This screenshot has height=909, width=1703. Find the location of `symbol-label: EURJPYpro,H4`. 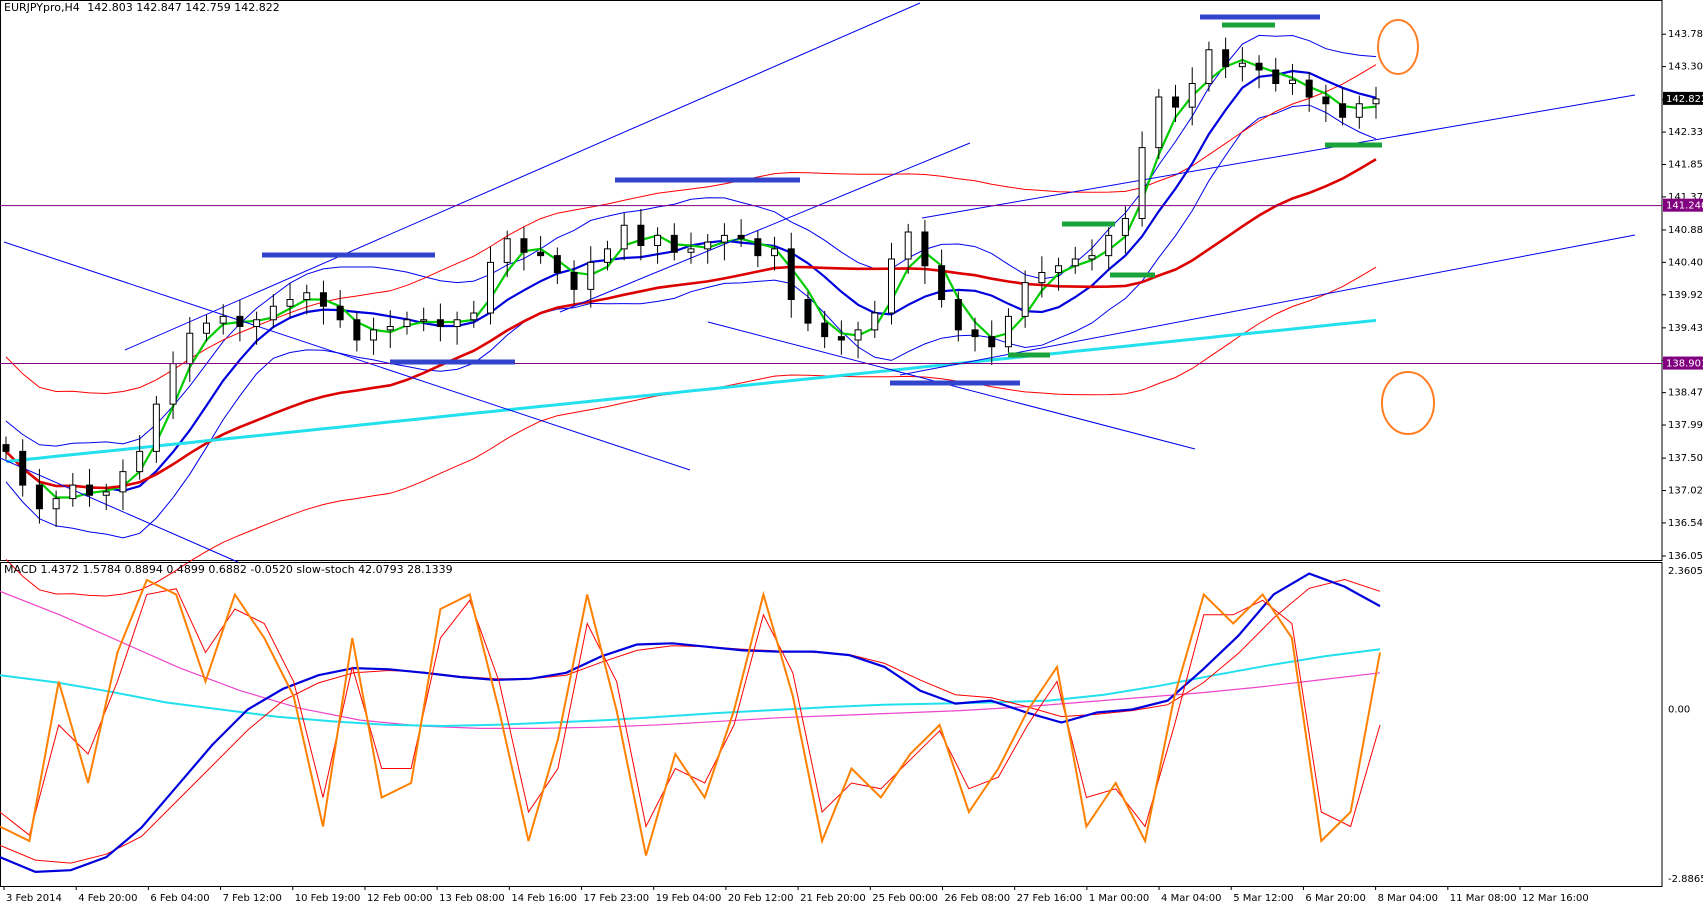

symbol-label: EURJPYpro,H4 is located at coordinates (42, 7).